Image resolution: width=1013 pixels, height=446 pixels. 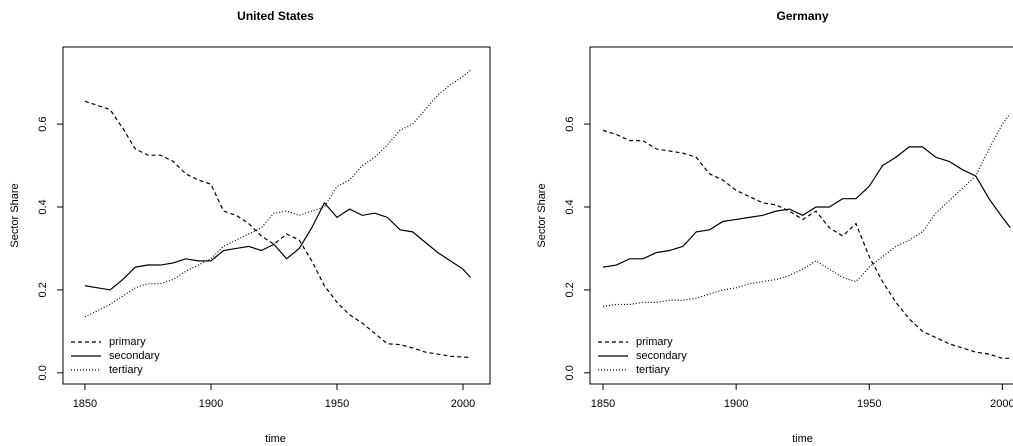 I want to click on chart-title: Germany, so click(x=802, y=16).